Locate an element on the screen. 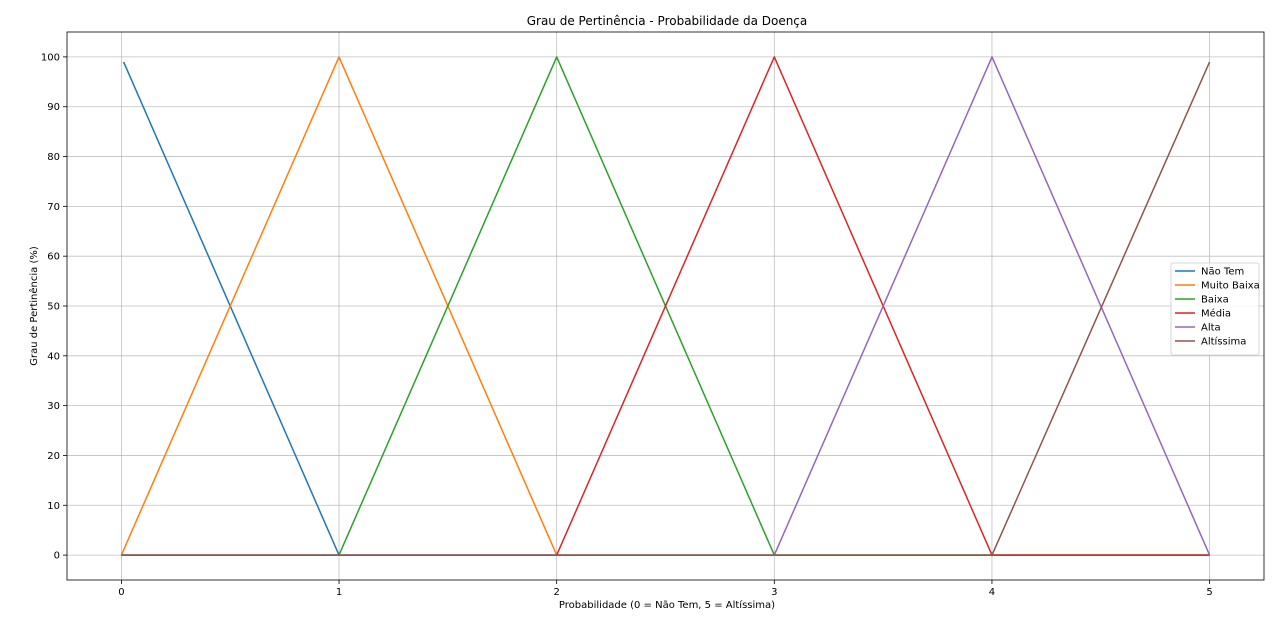  y-tick-label: 70 is located at coordinates (53, 207).